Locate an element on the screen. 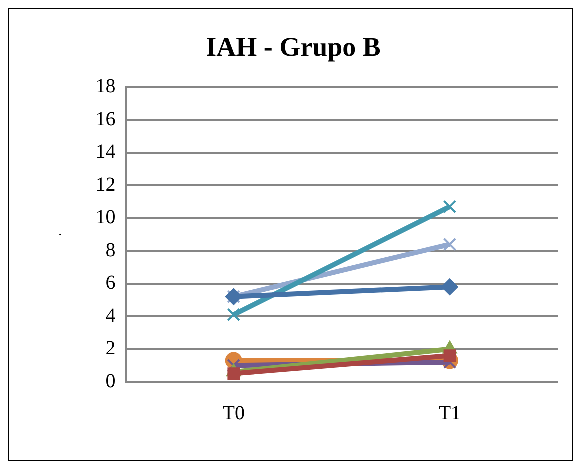  y-tick-label: 4 is located at coordinates (111, 315).